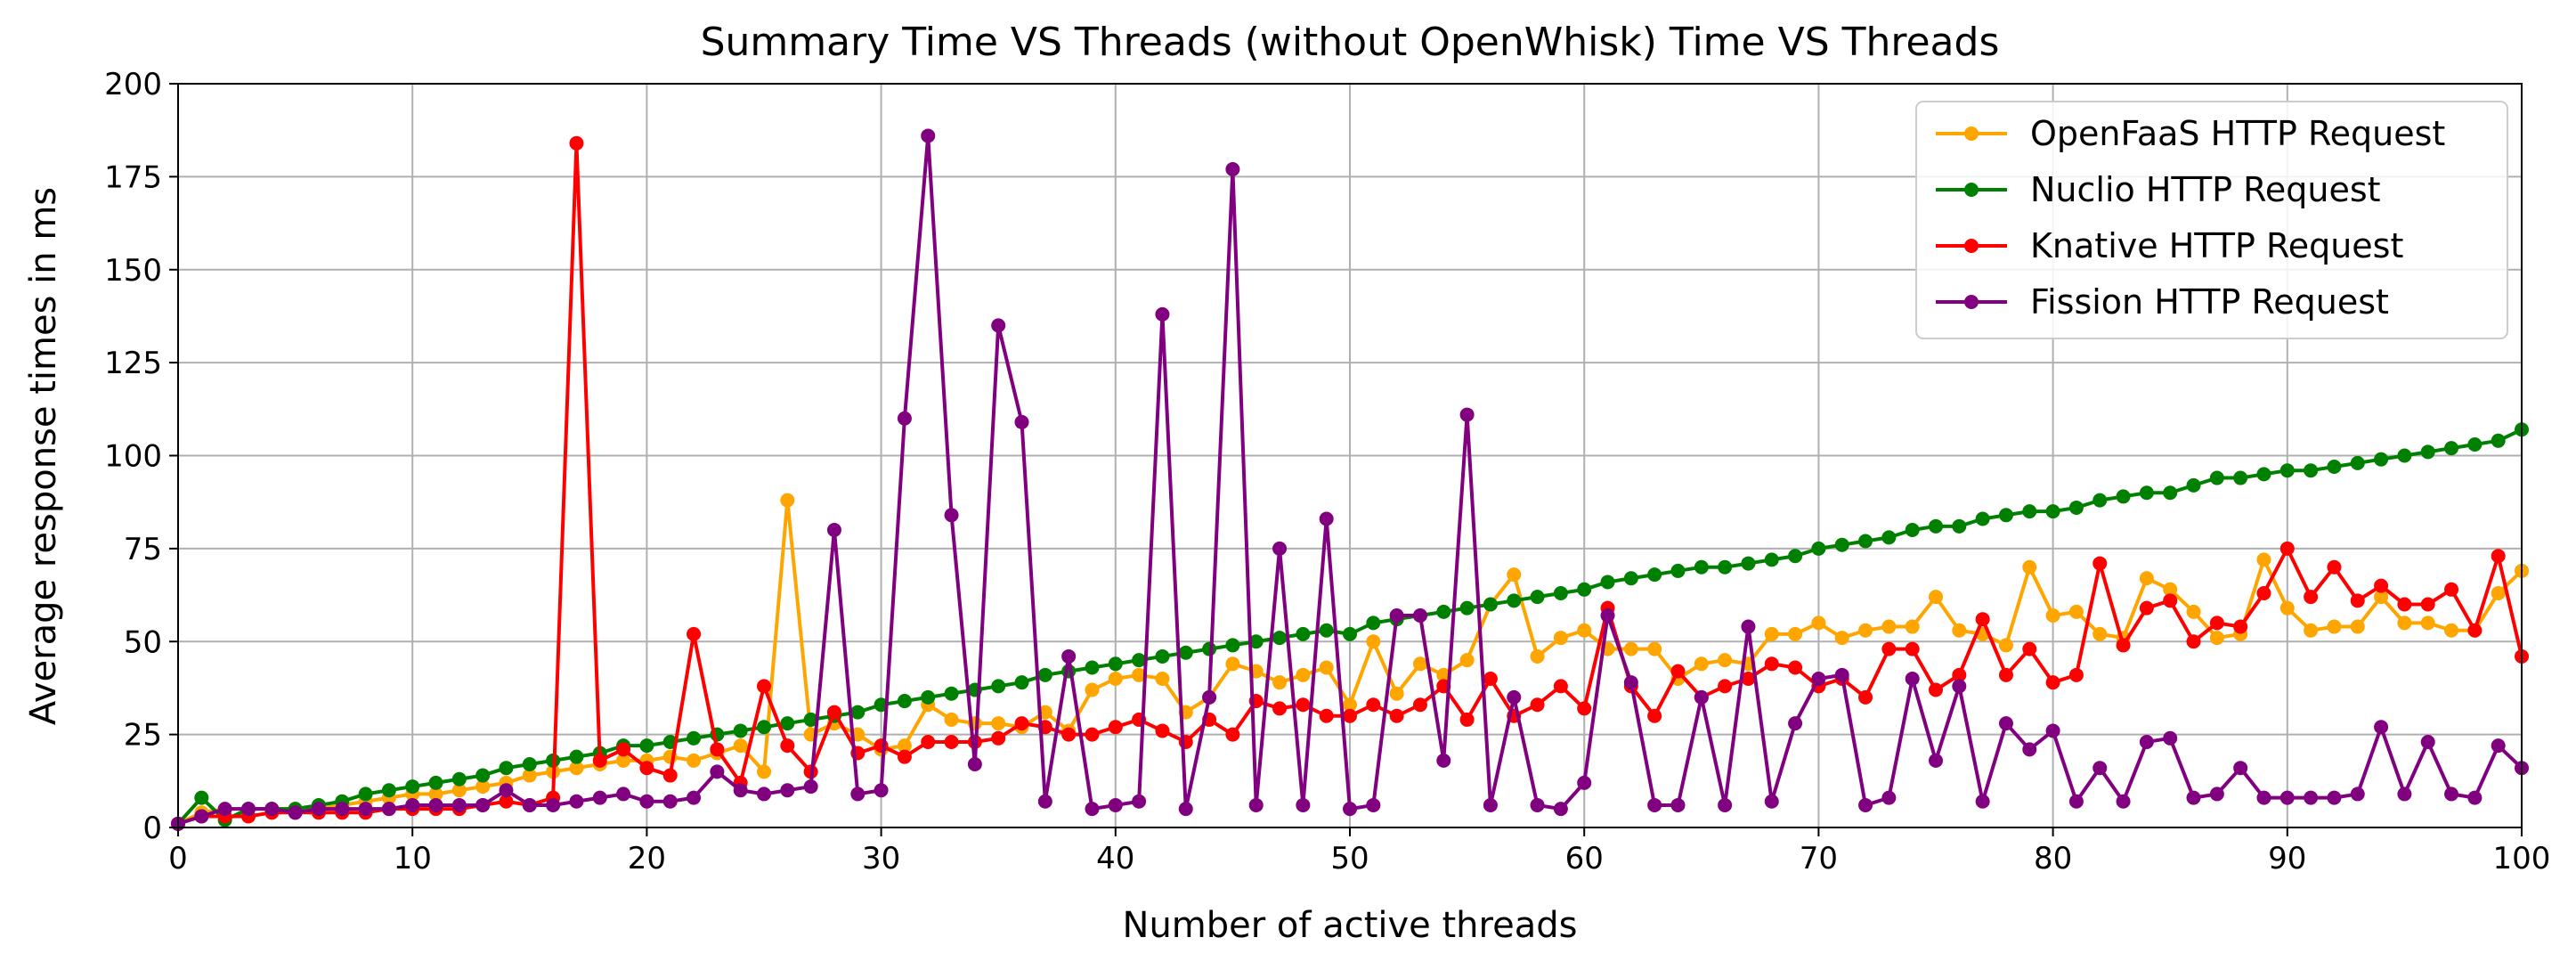 Image resolution: width=2576 pixels, height=970 pixels. What do you see at coordinates (2053, 859) in the screenshot?
I see `x-tick-label: 80` at bounding box center [2053, 859].